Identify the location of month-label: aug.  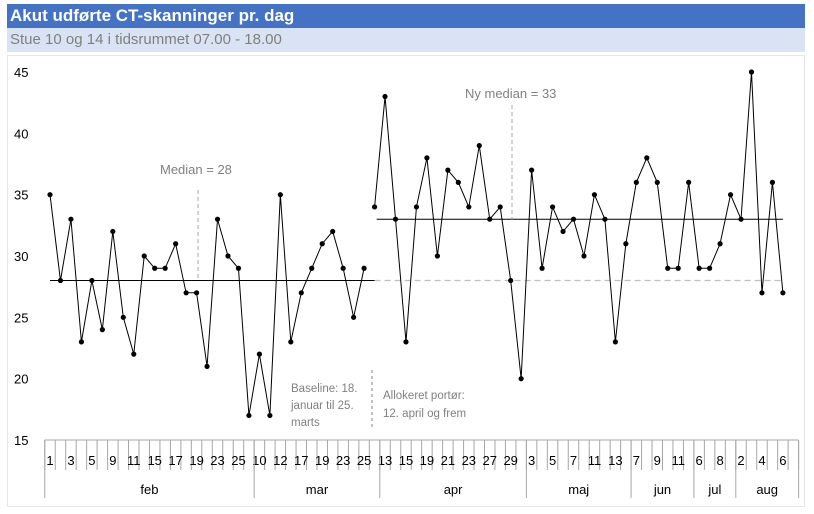
(767, 489).